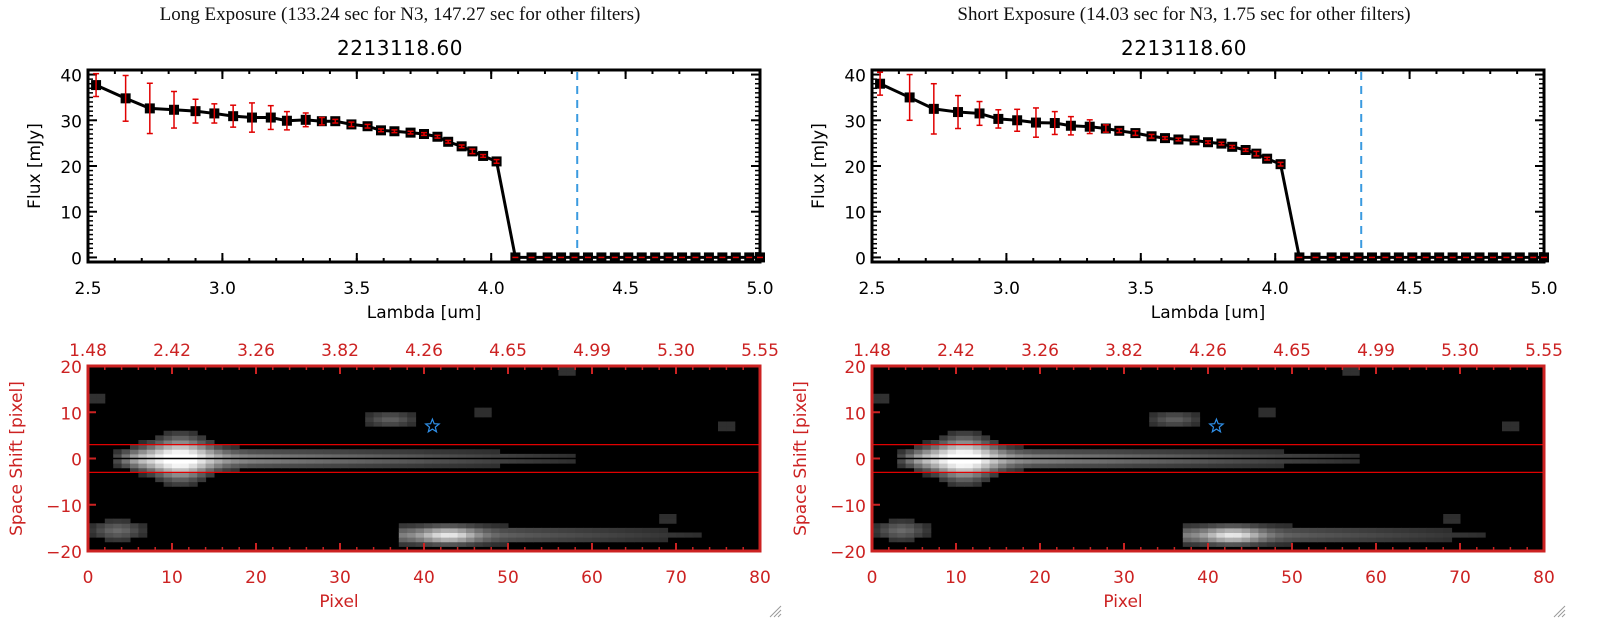  What do you see at coordinates (338, 602) in the screenshot?
I see `x-axis-title: Pixel` at bounding box center [338, 602].